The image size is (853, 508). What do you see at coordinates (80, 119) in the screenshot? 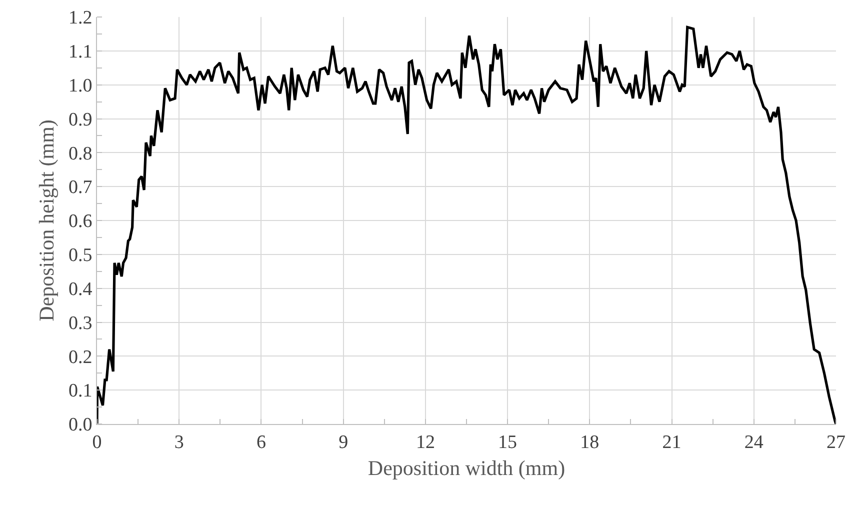
I see `y-tick-label: 0.9` at bounding box center [80, 119].